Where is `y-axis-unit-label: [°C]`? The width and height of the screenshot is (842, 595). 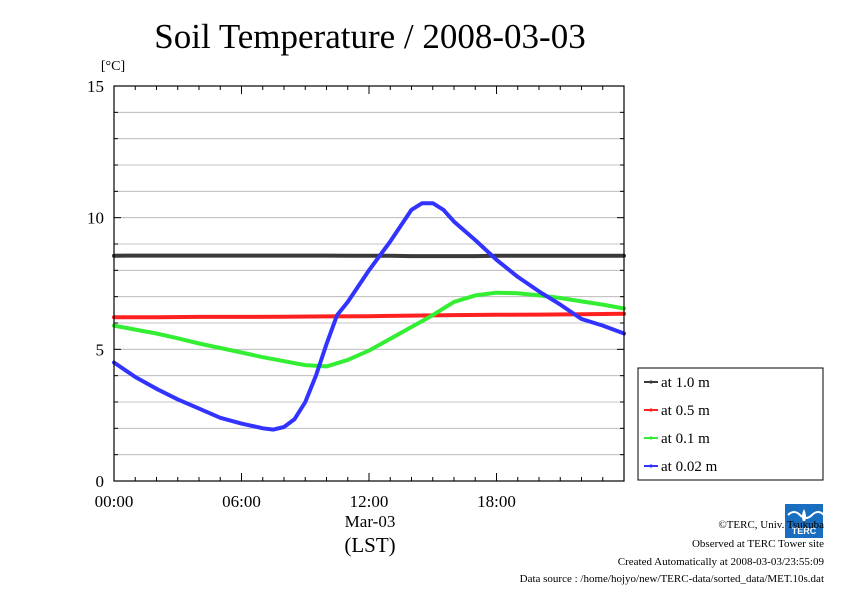 y-axis-unit-label: [°C] is located at coordinates (113, 66).